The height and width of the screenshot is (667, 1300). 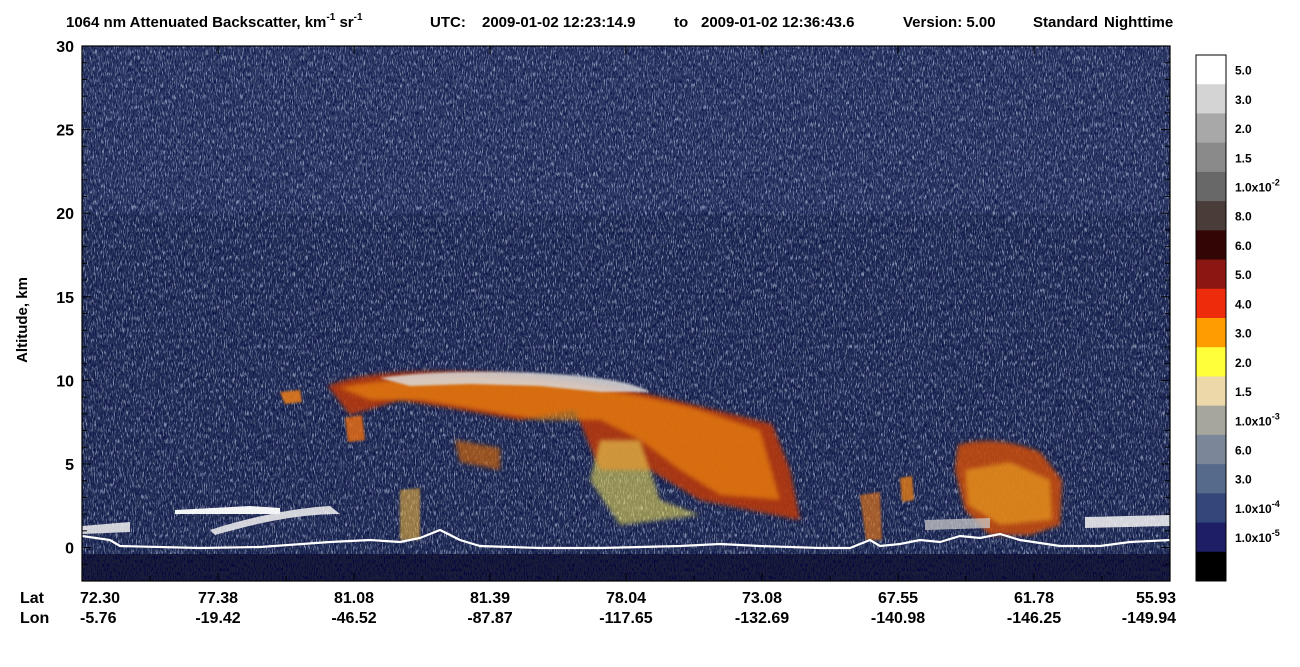 I want to click on x-tick-lat: 61.78, so click(x=1034, y=598).